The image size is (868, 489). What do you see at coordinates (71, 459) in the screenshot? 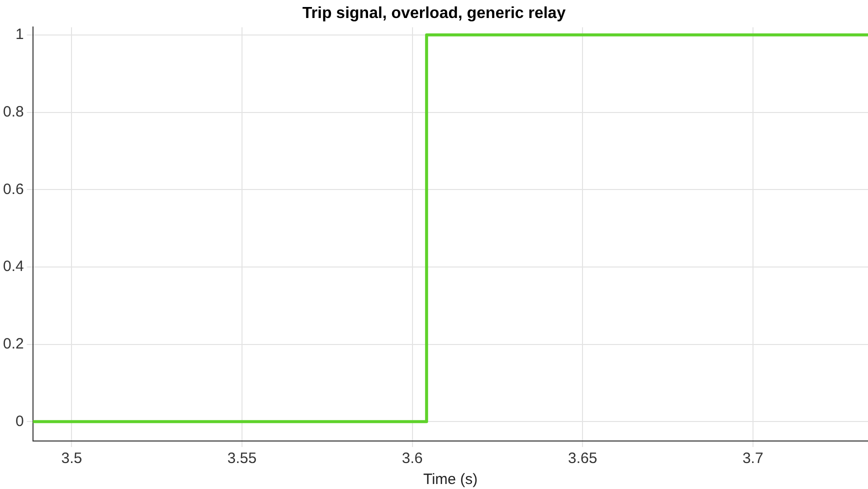
I see `x-tick-label: 3.5` at bounding box center [71, 459].